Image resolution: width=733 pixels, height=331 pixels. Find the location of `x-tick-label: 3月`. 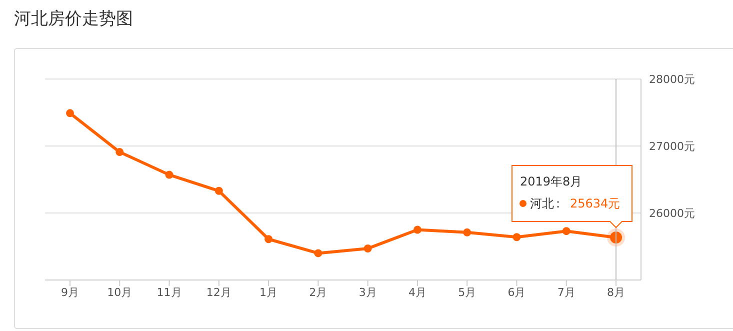

x-tick-label: 3月 is located at coordinates (367, 292).